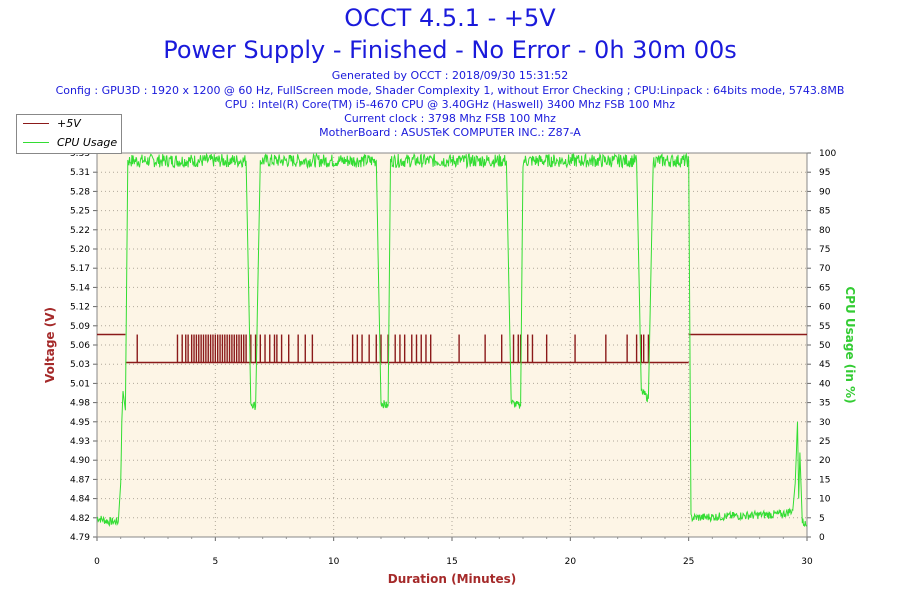  What do you see at coordinates (36, 123) in the screenshot?
I see `legend-swatch-voltage` at bounding box center [36, 123].